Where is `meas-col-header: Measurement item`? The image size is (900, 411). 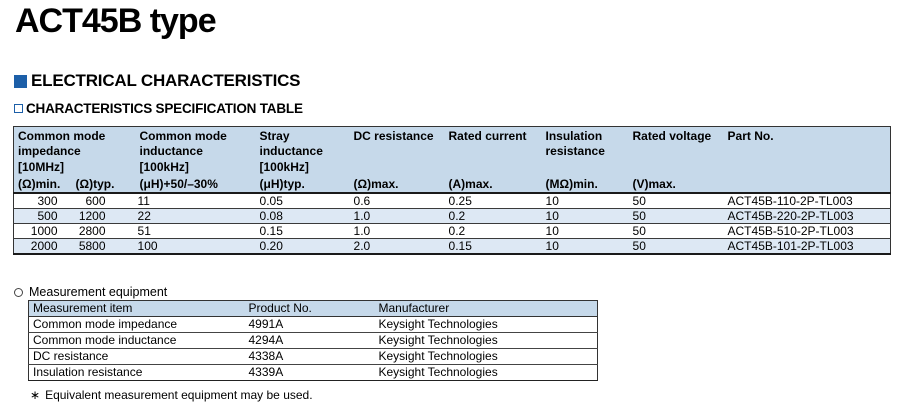 meas-col-header: Measurement item is located at coordinates (136, 308).